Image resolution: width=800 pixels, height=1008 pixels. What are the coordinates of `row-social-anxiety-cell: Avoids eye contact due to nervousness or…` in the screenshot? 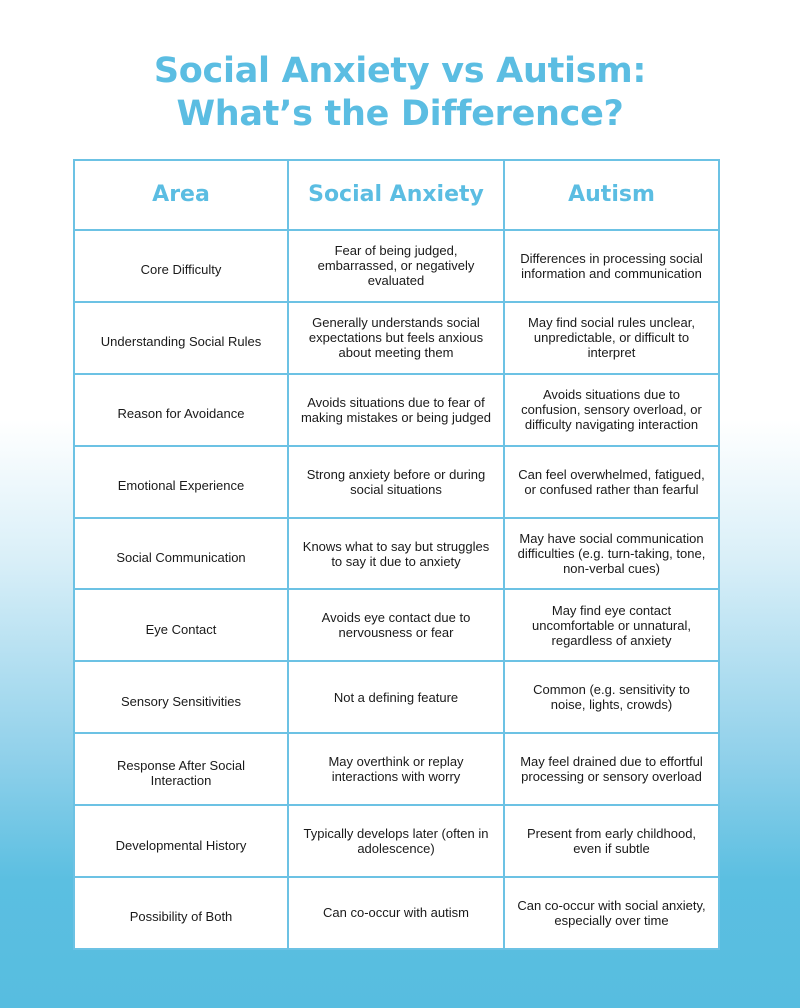 It's located at (397, 626).